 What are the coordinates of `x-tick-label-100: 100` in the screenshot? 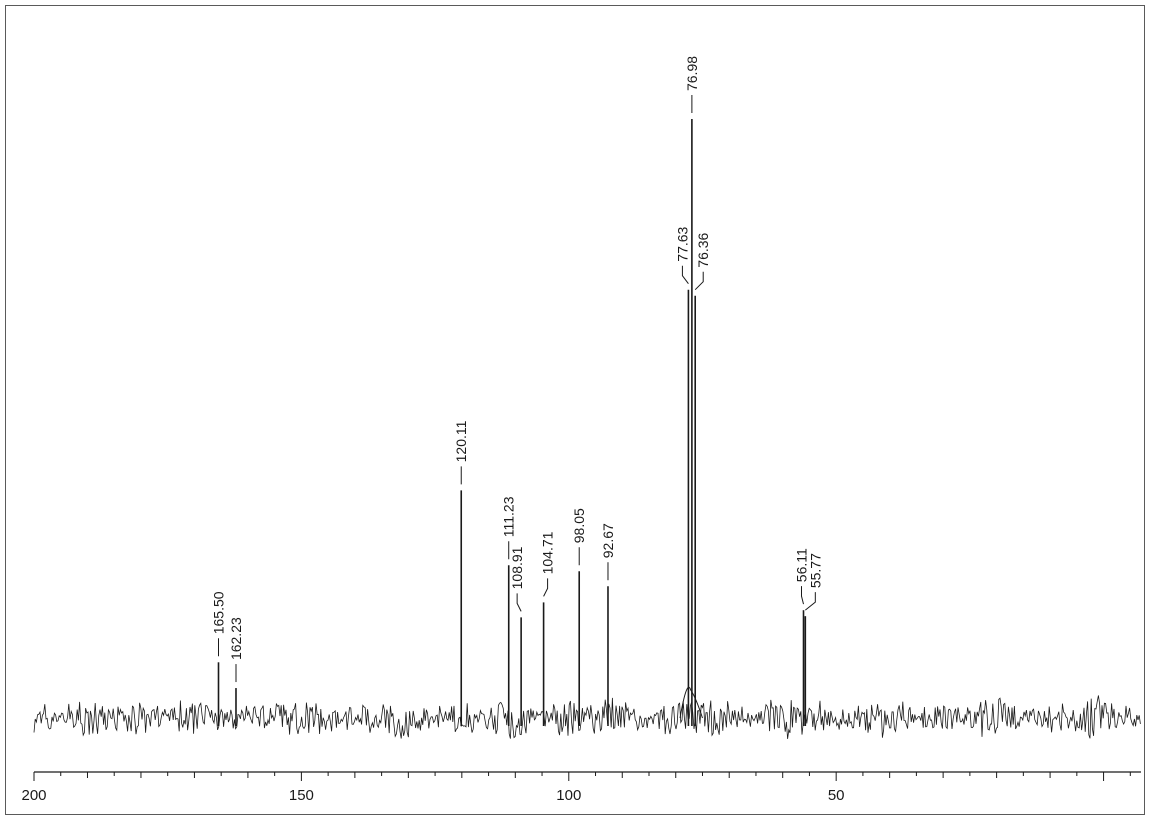 It's located at (568, 795).